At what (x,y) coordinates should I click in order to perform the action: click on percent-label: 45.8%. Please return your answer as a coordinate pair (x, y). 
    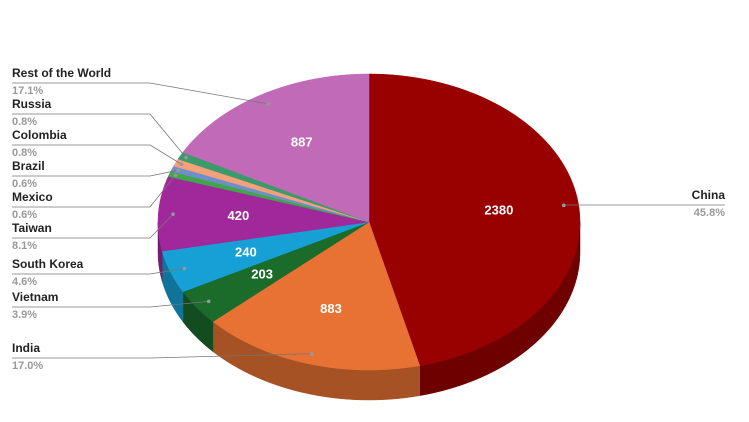
    Looking at the image, I should click on (709, 213).